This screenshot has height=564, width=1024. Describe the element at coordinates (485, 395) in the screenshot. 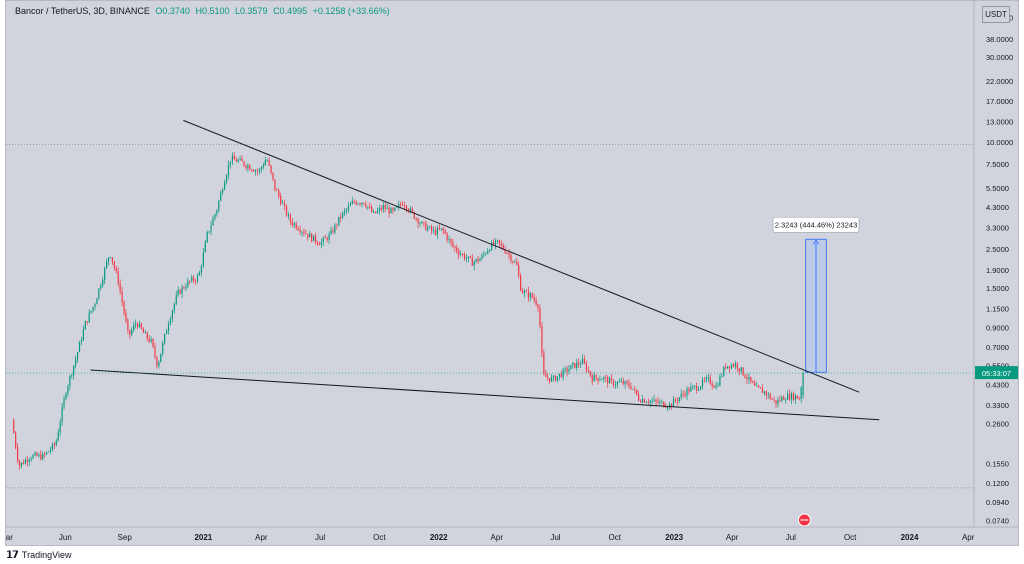

I see `support-line` at that location.